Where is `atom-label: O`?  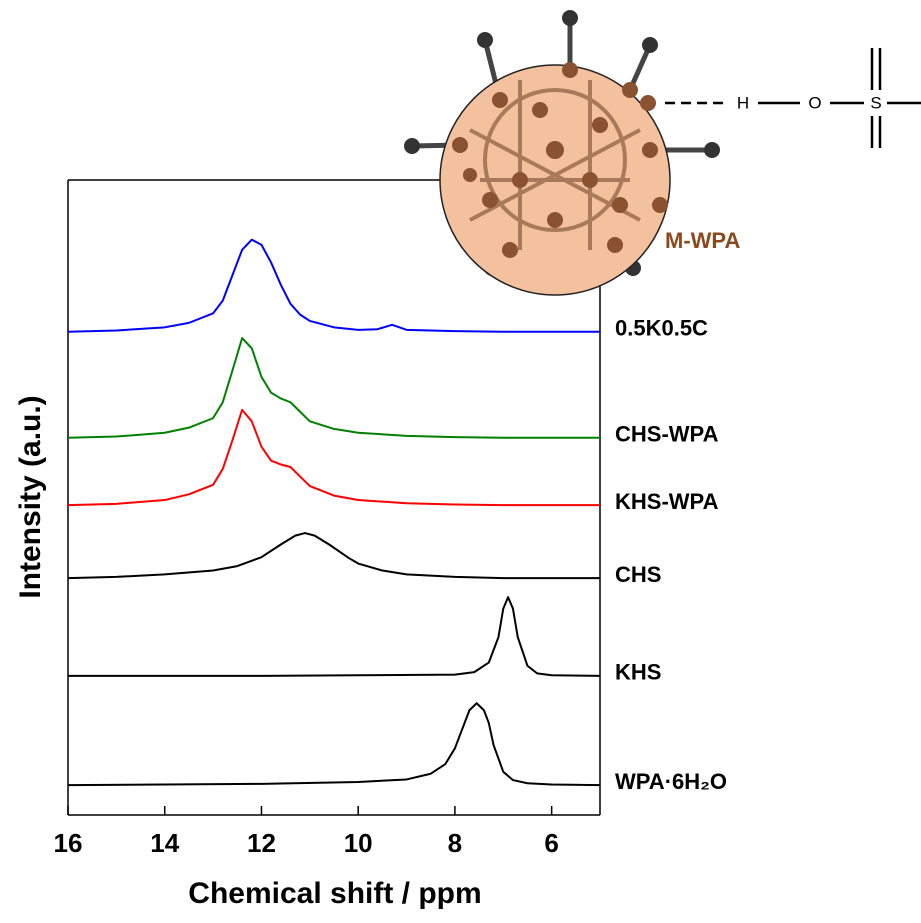 atom-label: O is located at coordinates (814, 102).